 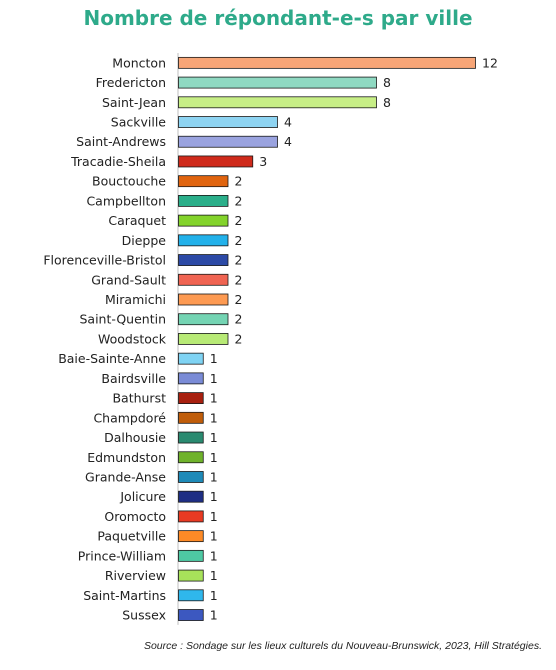 I want to click on category-label: Fredericton, so click(x=131, y=82).